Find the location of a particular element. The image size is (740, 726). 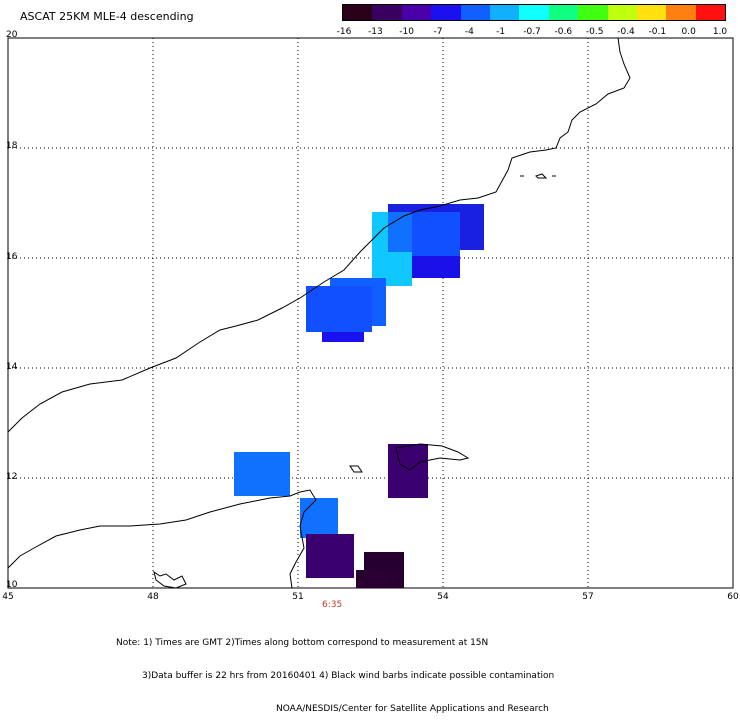

colorbar-tick-label: -10 is located at coordinates (407, 32).